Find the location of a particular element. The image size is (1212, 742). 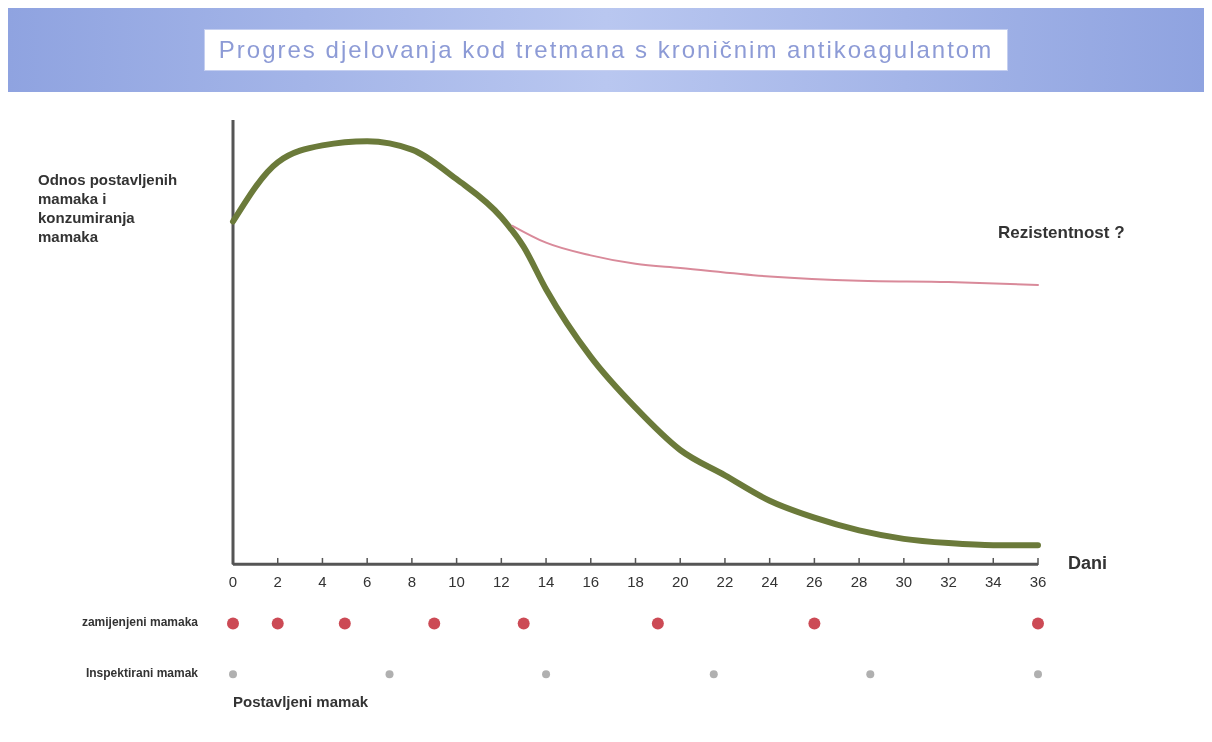

x-tick-label: 28 is located at coordinates (859, 581).